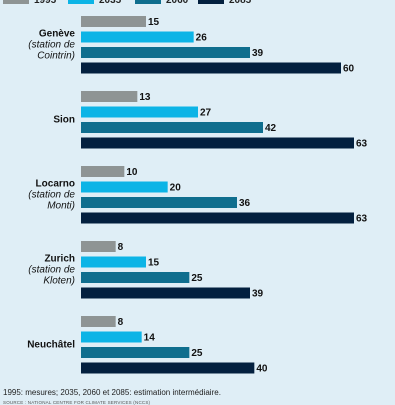  What do you see at coordinates (57, 33) in the screenshot?
I see `category-label: Genève` at bounding box center [57, 33].